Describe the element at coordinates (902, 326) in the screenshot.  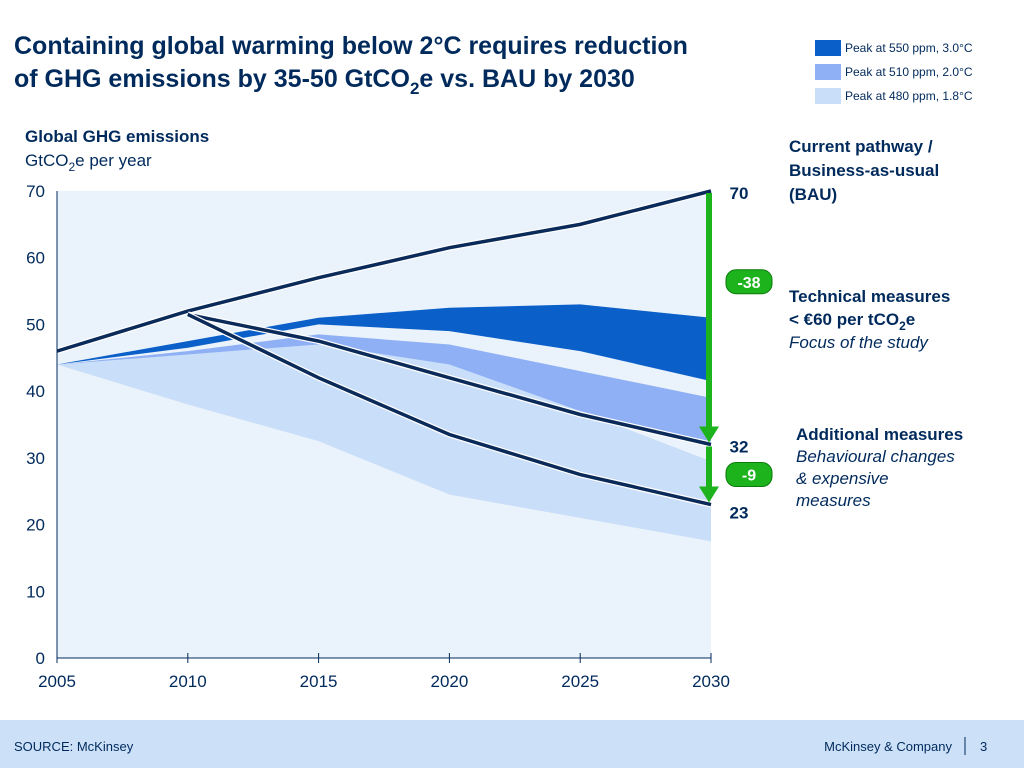
I see `annotation-sub: 2` at that location.